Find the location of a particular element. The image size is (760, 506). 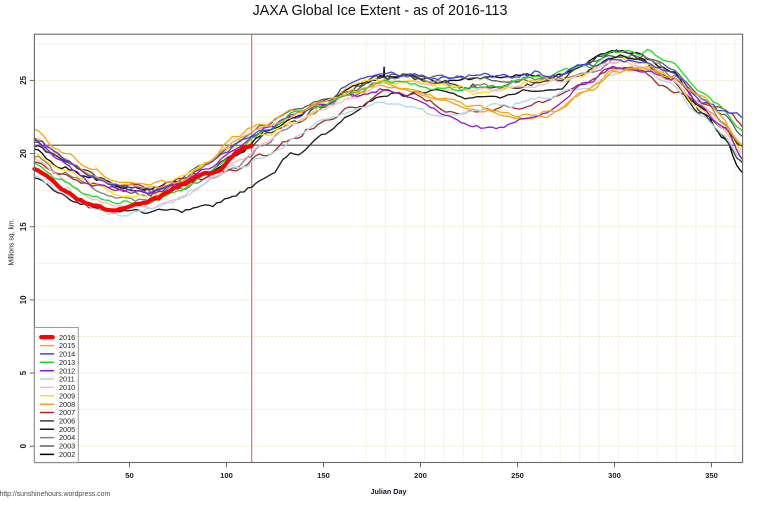

svg-text: 25 is located at coordinates (23, 79).